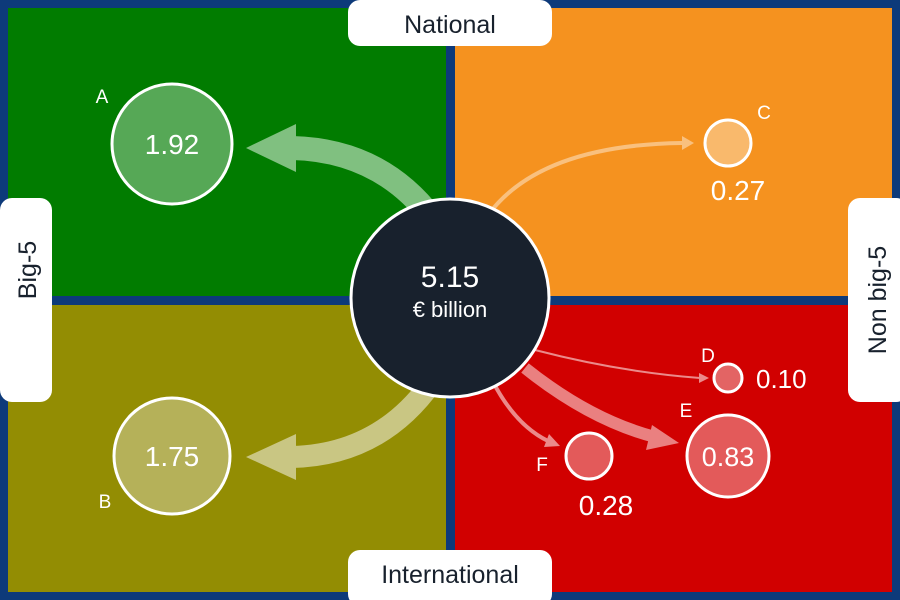 Image resolution: width=900 pixels, height=600 pixels. I want to click on node-f-circle, so click(589, 456).